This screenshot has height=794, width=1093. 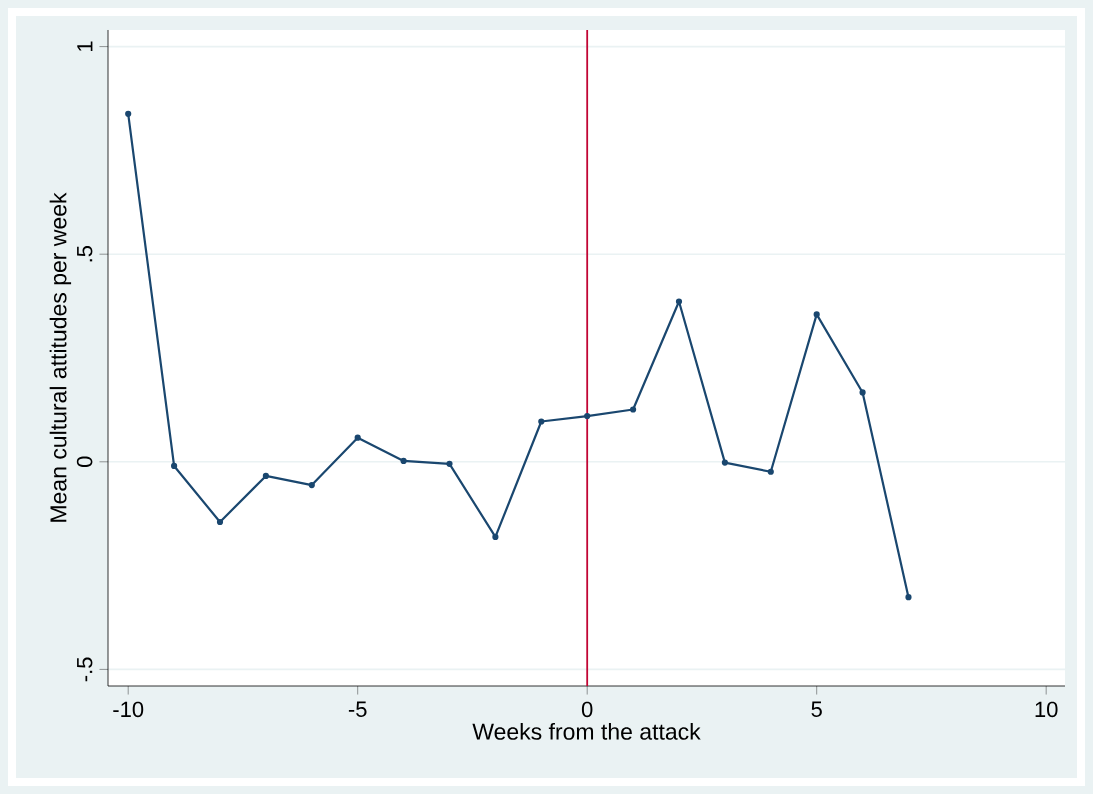 I want to click on x-tick-label: 0, so click(x=587, y=709).